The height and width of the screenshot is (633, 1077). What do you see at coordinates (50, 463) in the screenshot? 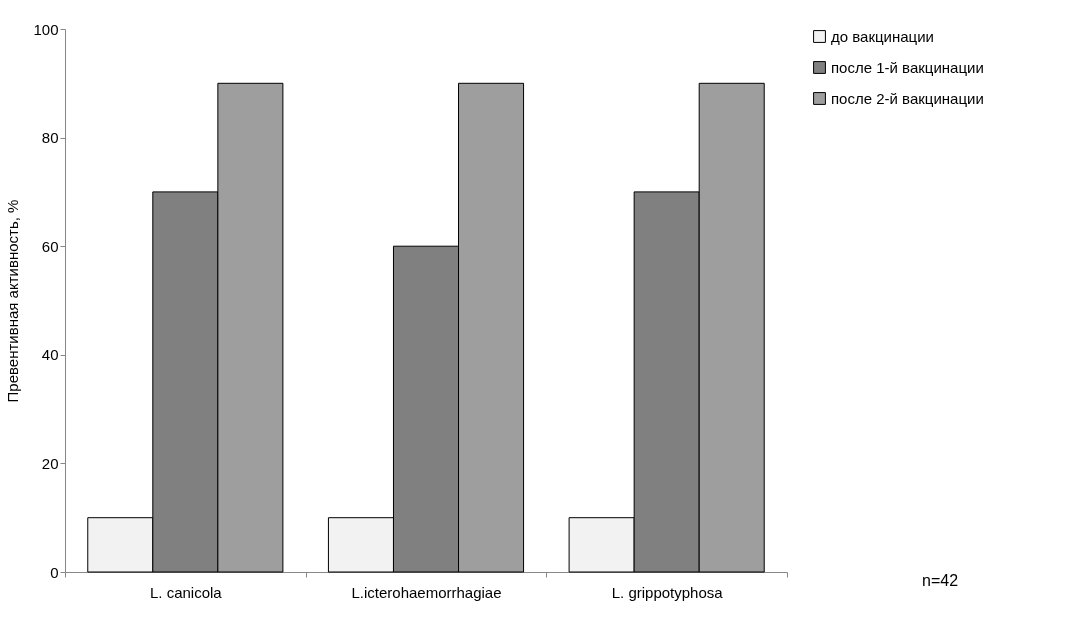
I see `y-tick-label: 20` at bounding box center [50, 463].